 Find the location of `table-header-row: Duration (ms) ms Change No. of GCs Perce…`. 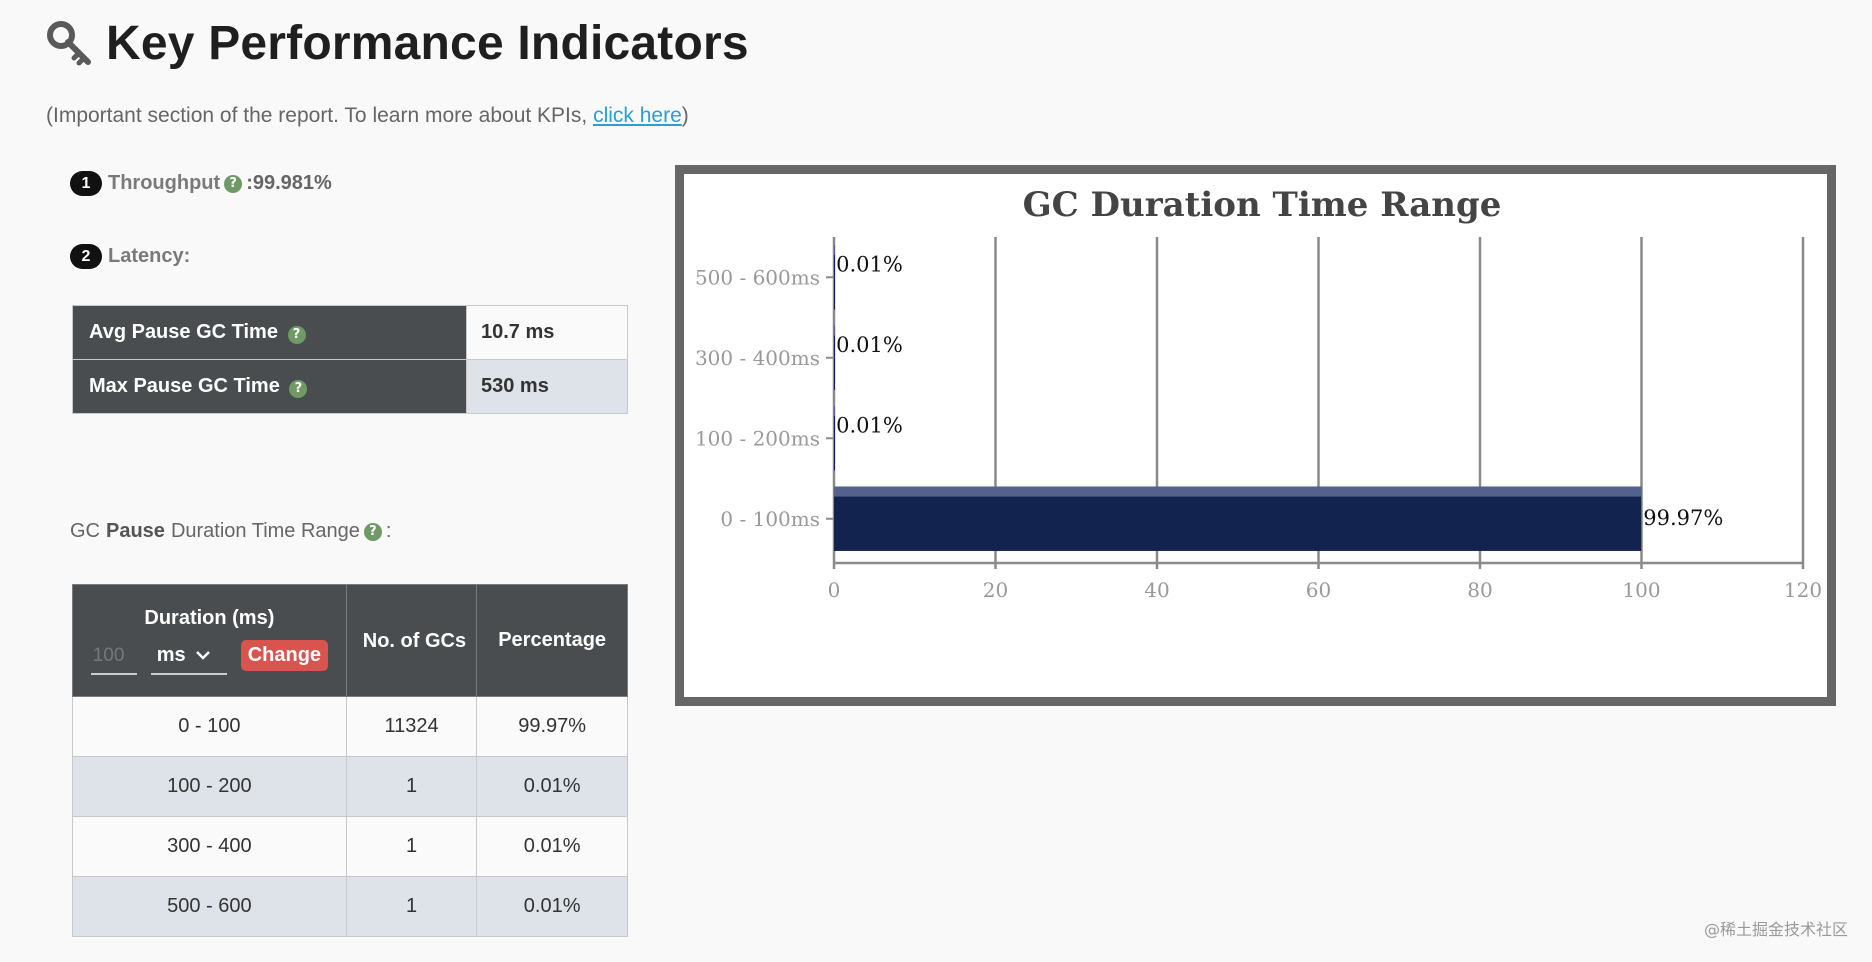

table-header-row: Duration (ms) ms Change No. of GCs Perce… is located at coordinates (350, 640).